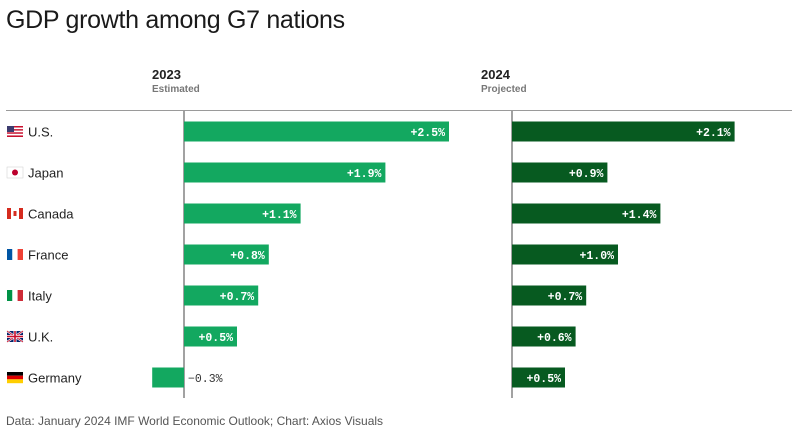 The width and height of the screenshot is (802, 440). Describe the element at coordinates (15, 295) in the screenshot. I see `italy-flag-icon` at that location.